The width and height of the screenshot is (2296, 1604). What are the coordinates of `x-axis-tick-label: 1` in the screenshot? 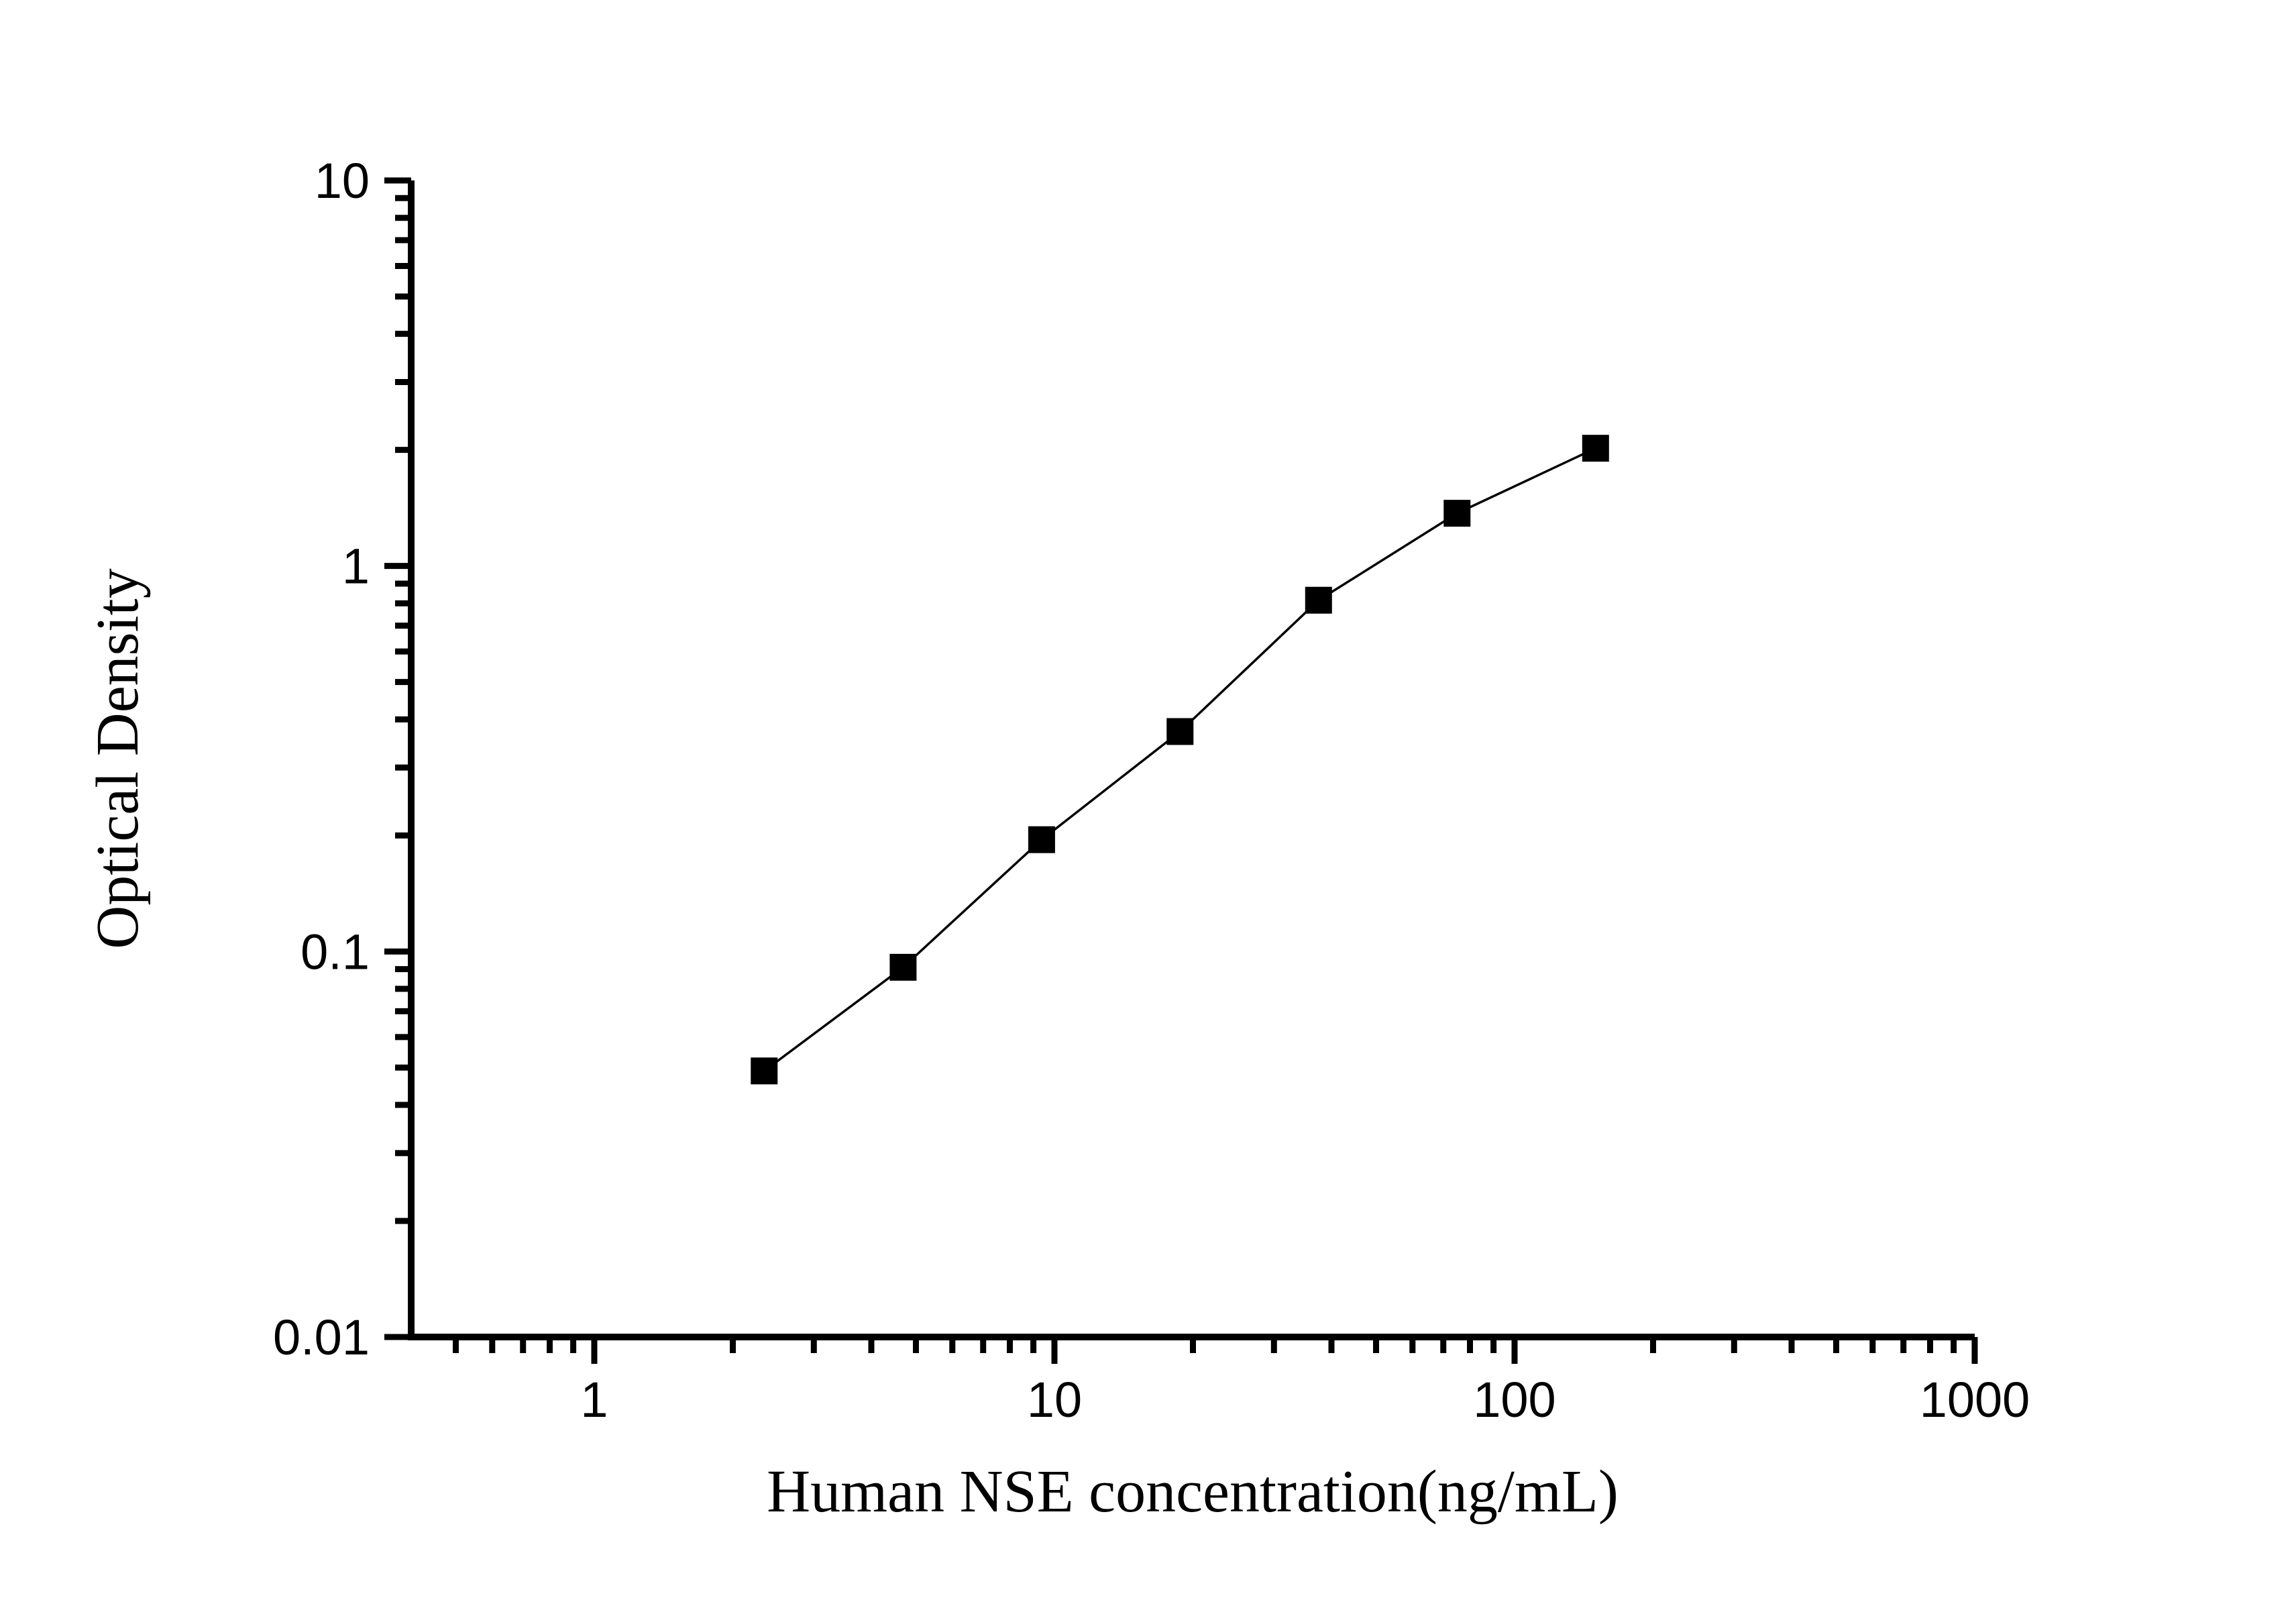 It's located at (594, 1400).